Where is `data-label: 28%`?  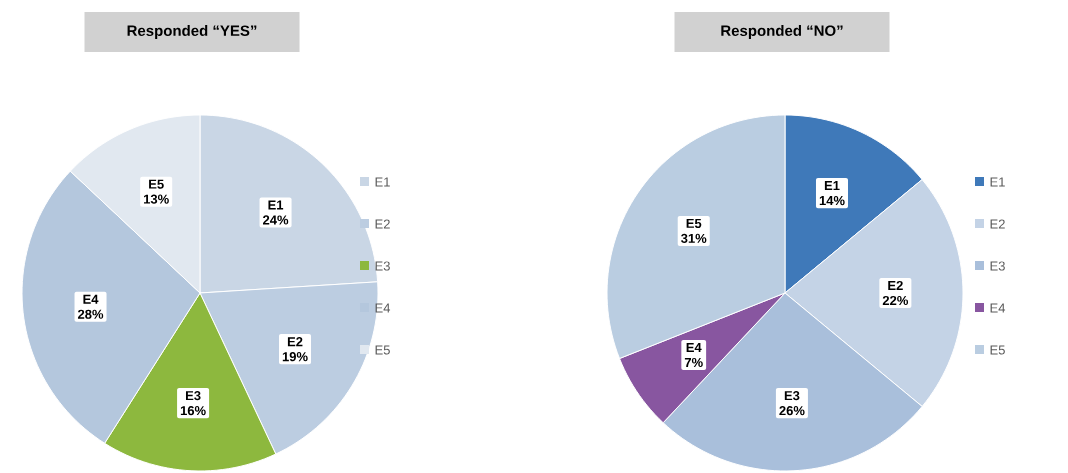
data-label: 28% is located at coordinates (90, 314).